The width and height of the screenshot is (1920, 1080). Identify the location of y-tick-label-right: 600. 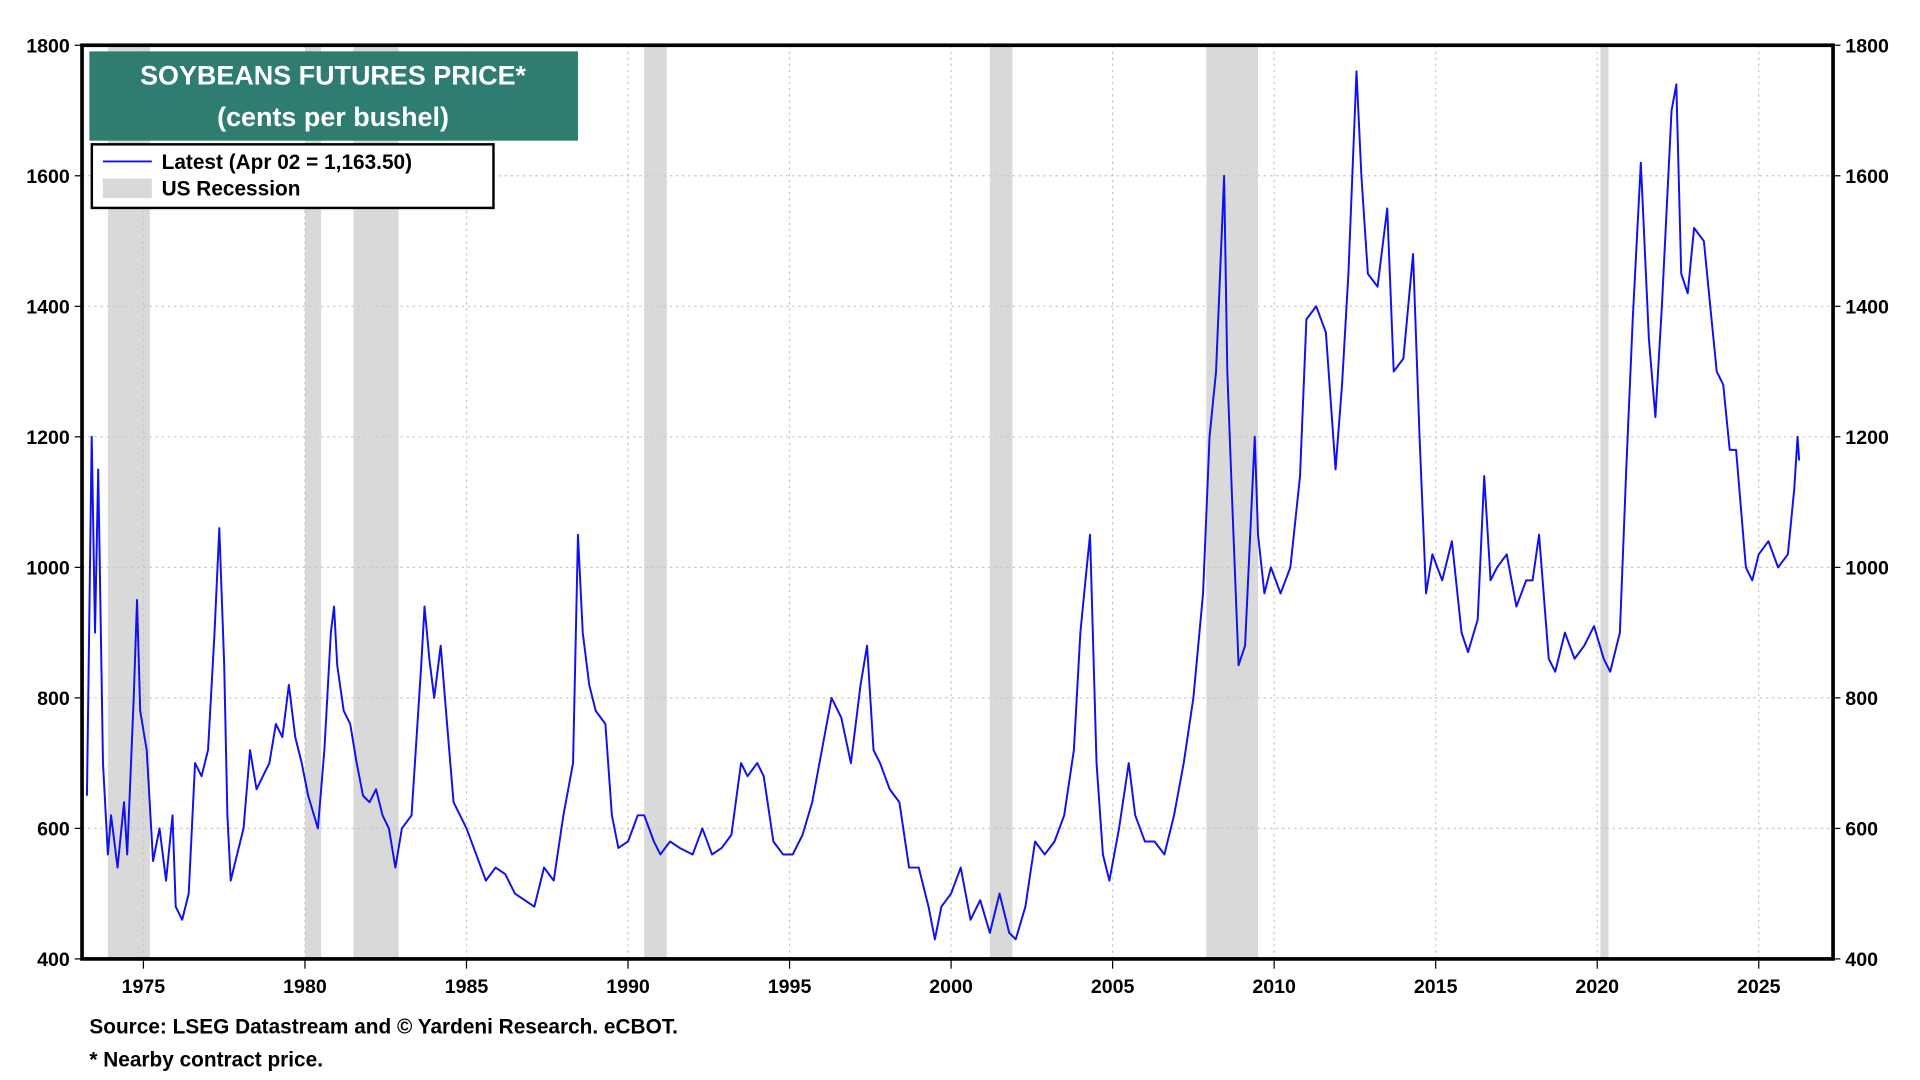
(1861, 830).